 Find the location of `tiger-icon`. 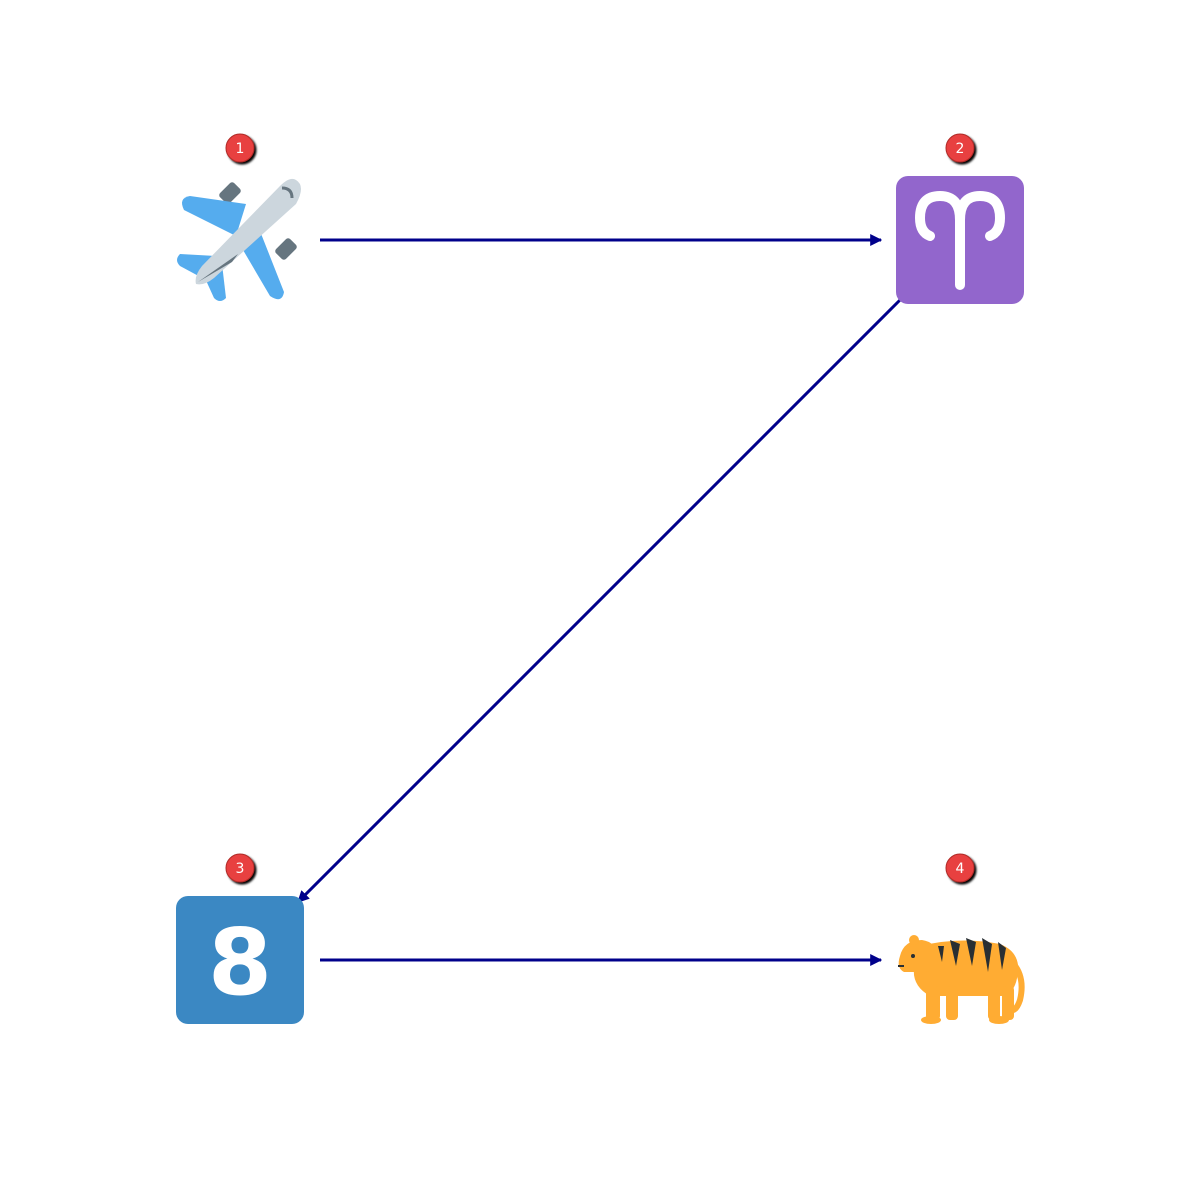

tiger-icon is located at coordinates (961, 979).